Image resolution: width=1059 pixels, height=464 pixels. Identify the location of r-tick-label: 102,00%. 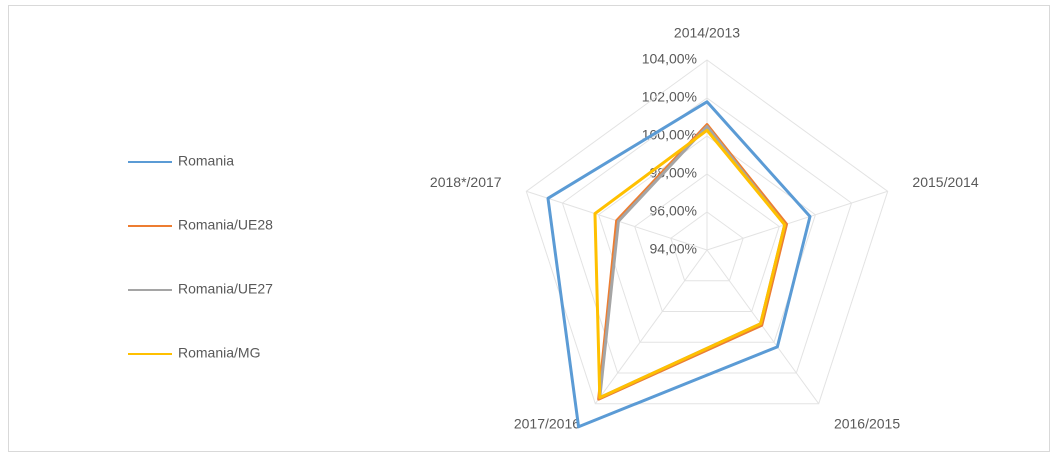
(669, 97).